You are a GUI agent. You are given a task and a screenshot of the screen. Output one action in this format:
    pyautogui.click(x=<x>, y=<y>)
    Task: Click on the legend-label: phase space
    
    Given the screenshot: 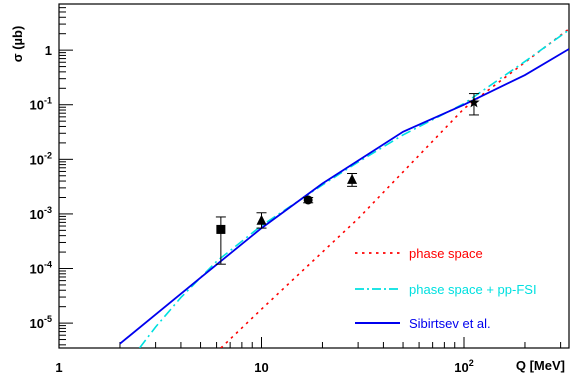 What is the action you would take?
    pyautogui.click(x=446, y=253)
    